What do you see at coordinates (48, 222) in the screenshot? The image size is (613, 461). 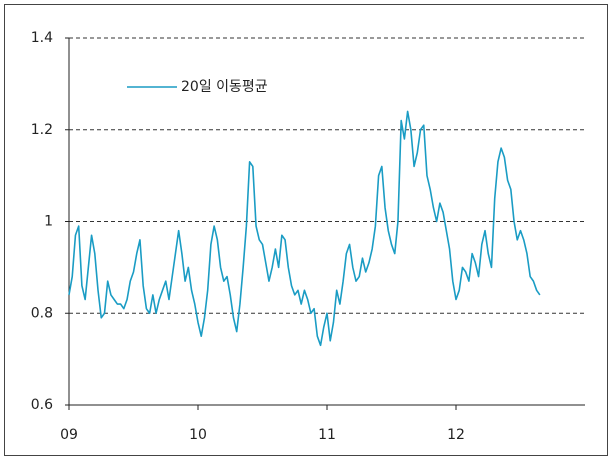 I see `y-tick-label: 1` at bounding box center [48, 222].